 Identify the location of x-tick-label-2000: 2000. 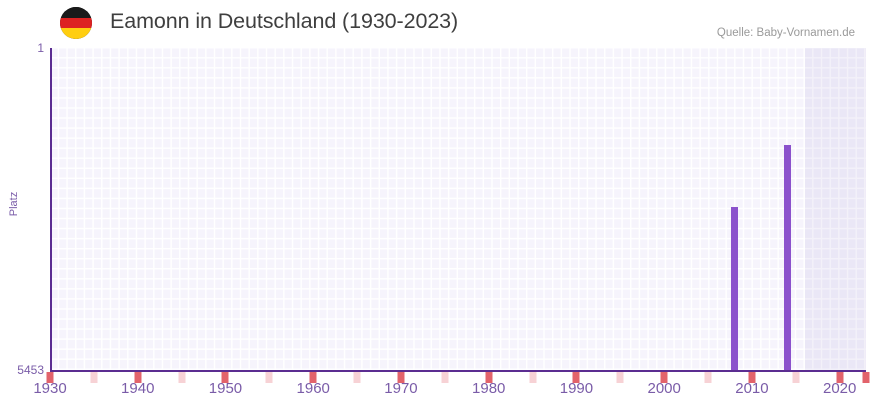
(664, 388).